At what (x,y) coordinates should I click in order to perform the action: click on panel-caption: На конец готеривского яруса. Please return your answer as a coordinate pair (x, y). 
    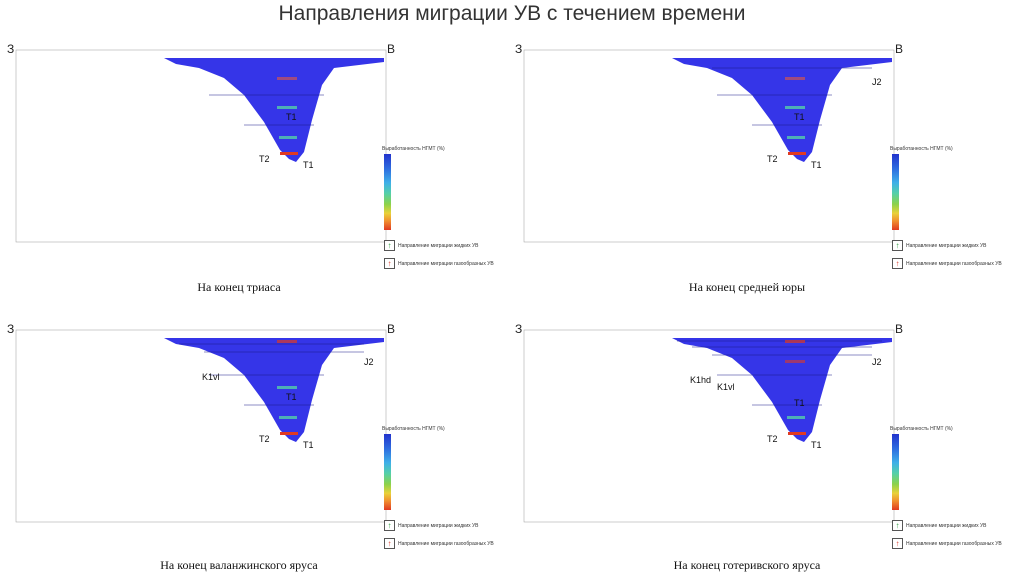
    Looking at the image, I should click on (747, 565).